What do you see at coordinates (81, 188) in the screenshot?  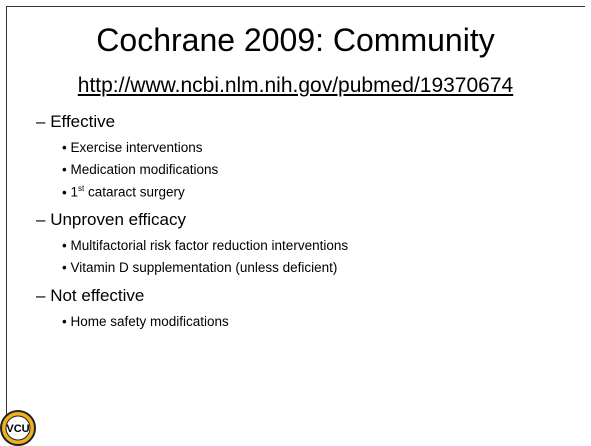 I see `item-sup: st` at bounding box center [81, 188].